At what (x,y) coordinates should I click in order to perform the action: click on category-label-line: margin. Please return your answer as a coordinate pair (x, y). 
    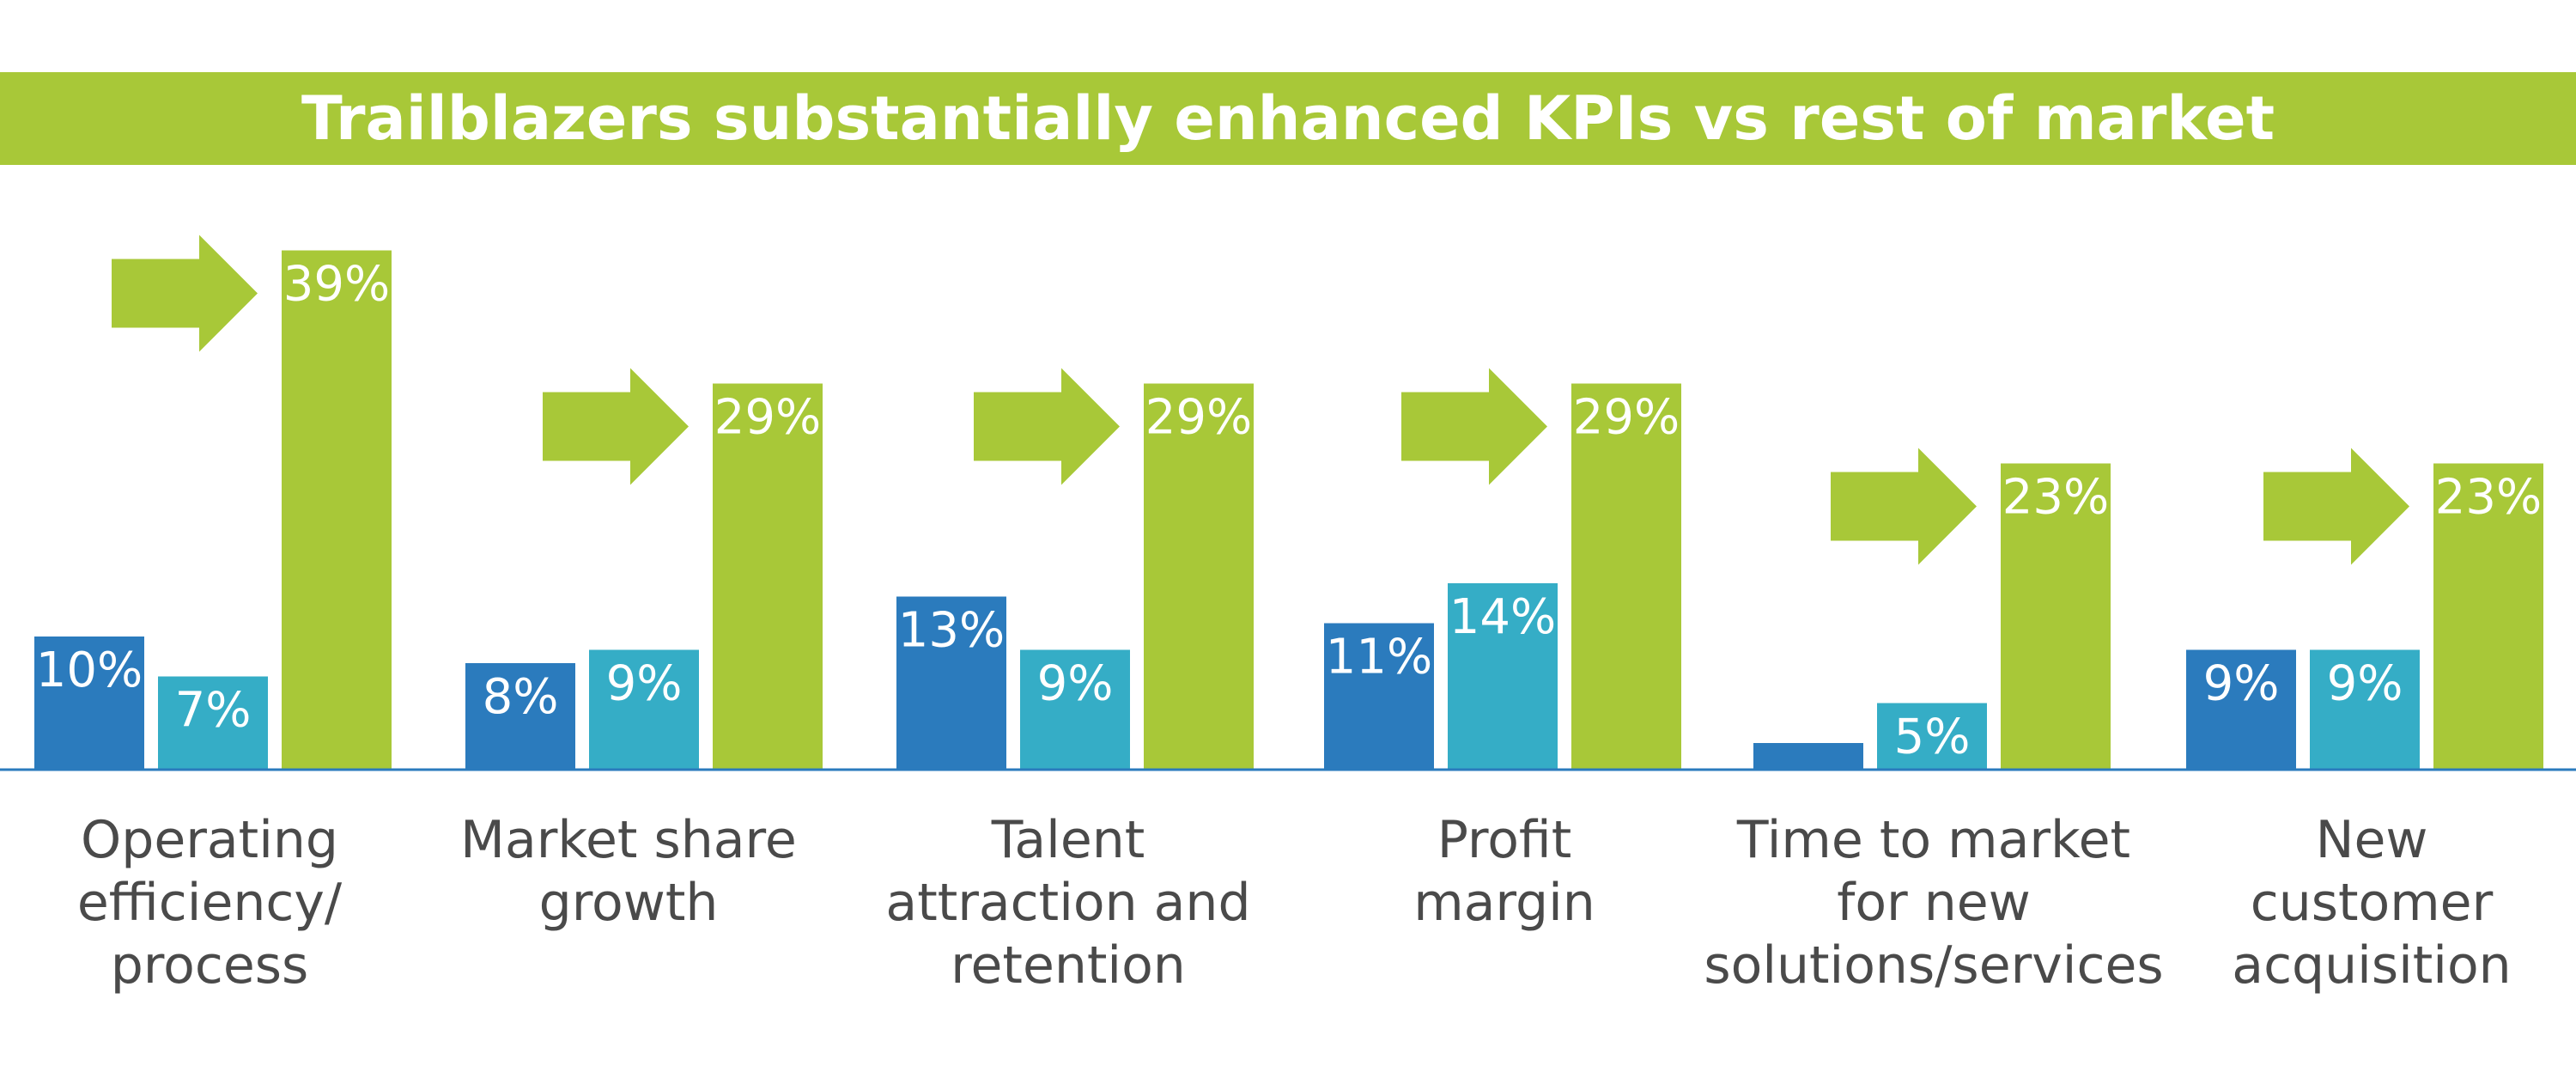
    Looking at the image, I should click on (1504, 903).